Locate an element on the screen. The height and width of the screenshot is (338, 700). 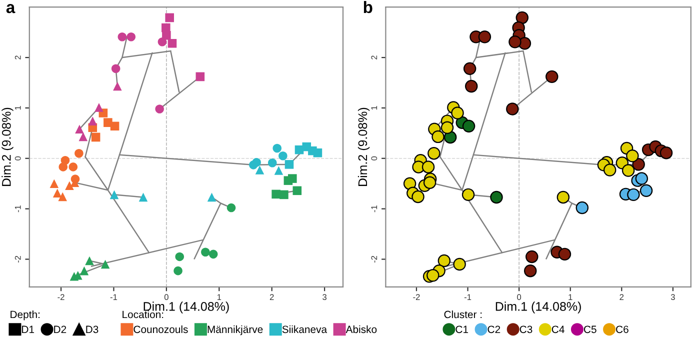
legend-title: Cluster : is located at coordinates (463, 314).